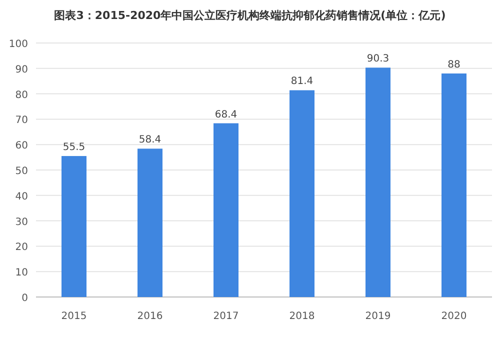  What do you see at coordinates (21, 222) in the screenshot?
I see `y-tick-label: 30` at bounding box center [21, 222].